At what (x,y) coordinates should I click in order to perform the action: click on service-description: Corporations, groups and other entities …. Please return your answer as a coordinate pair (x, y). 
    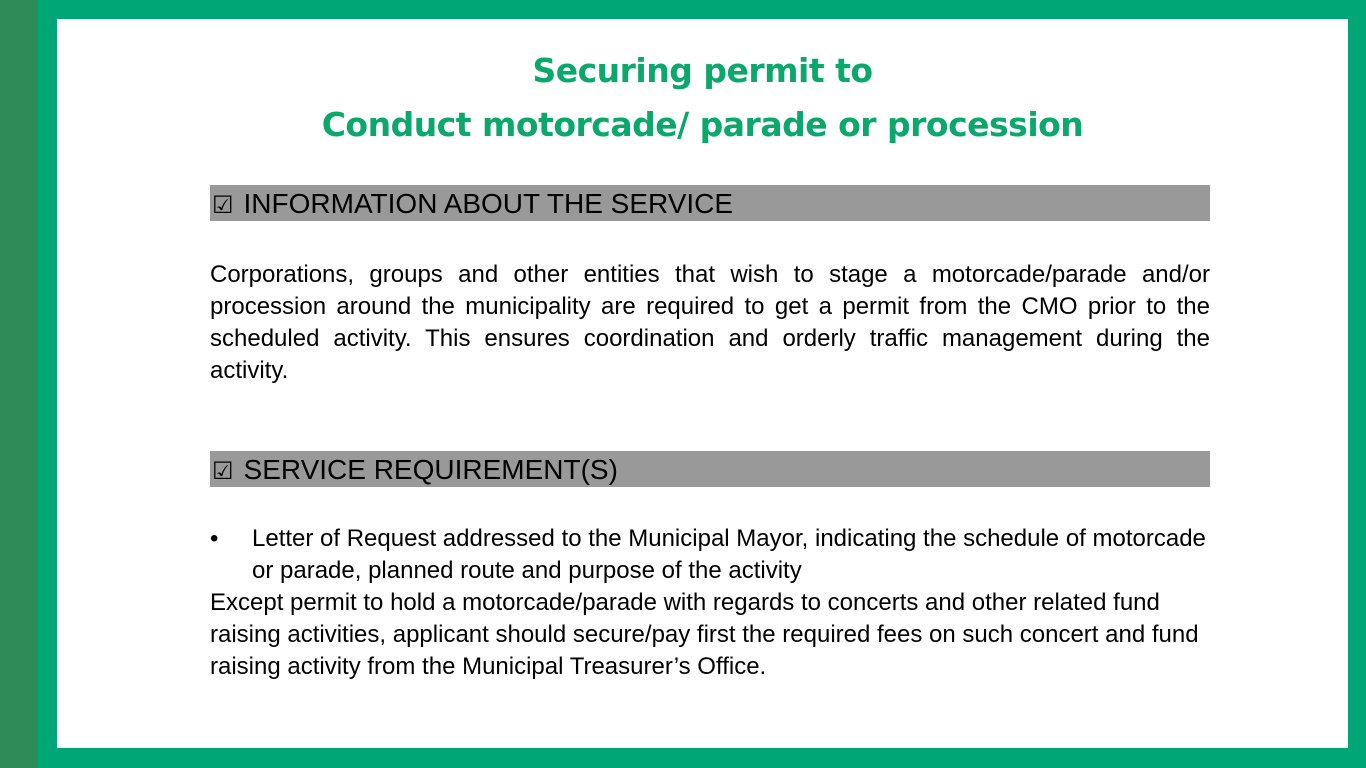
    Looking at the image, I should click on (710, 322).